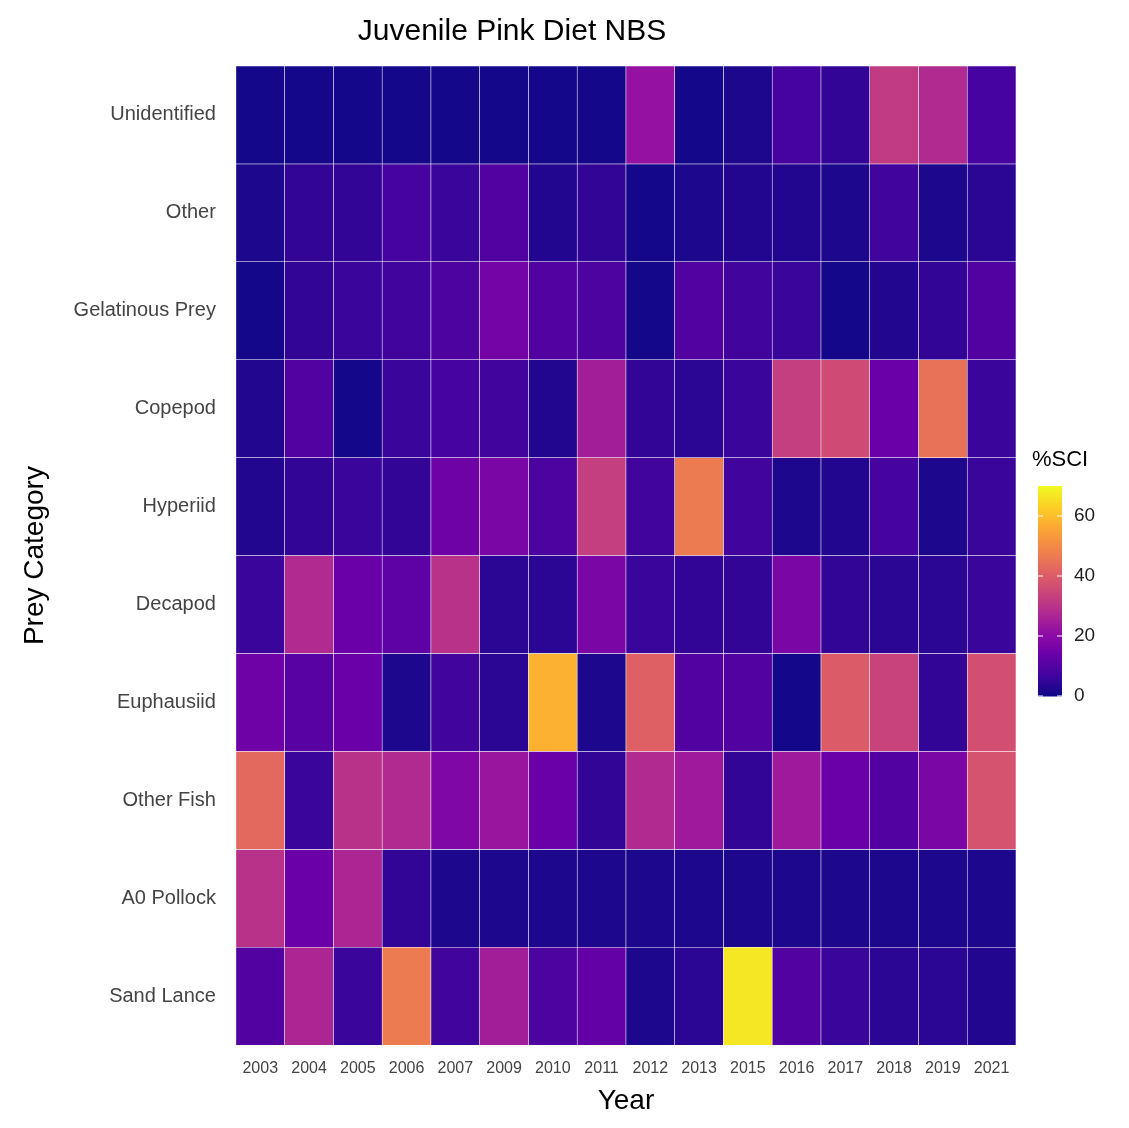 The width and height of the screenshot is (1129, 1128). I want to click on color-bar-label: 0, so click(1079, 695).